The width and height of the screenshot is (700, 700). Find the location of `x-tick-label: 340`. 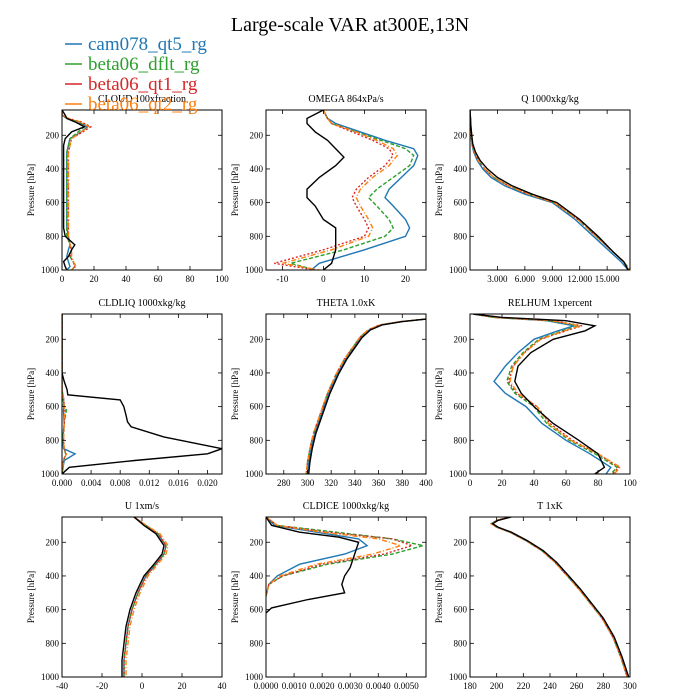

x-tick-label: 340 is located at coordinates (355, 483).